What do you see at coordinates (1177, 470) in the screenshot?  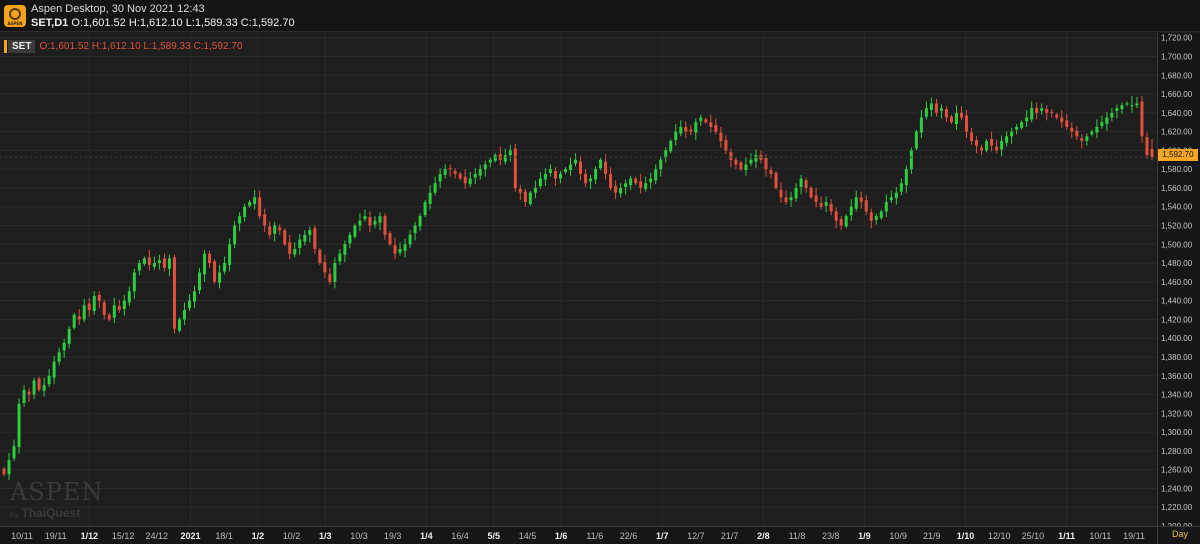 I see `price-tick-label: 1,260.00` at bounding box center [1177, 470].